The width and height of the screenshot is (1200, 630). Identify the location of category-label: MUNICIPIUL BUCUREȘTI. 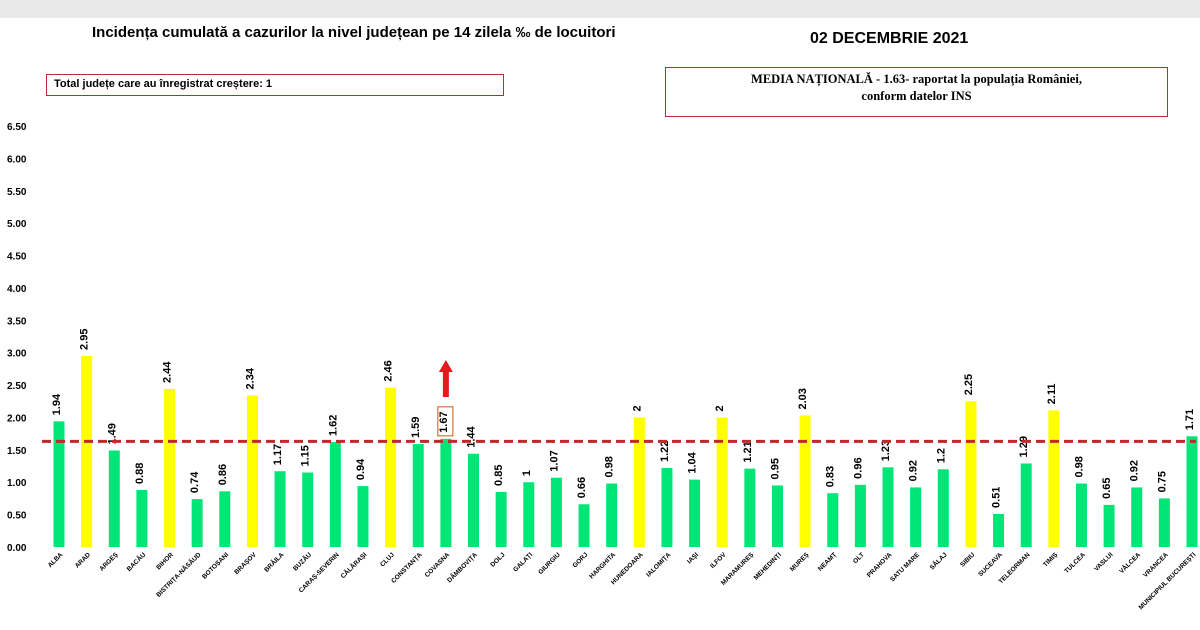
(1168, 581).